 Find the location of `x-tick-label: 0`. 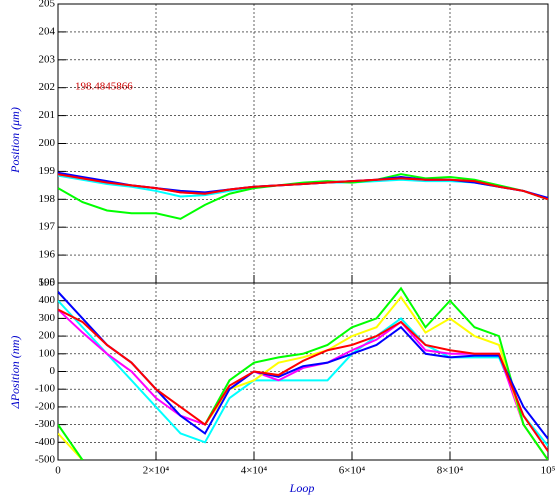

x-tick-label: 0 is located at coordinates (58, 471).